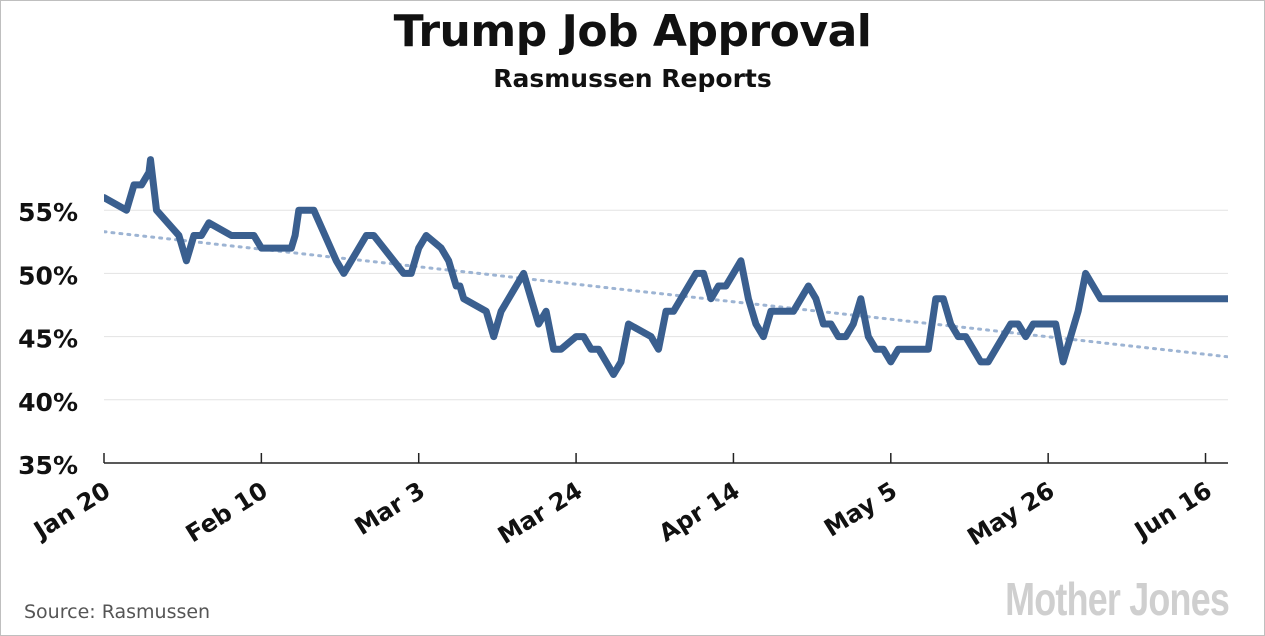 The height and width of the screenshot is (636, 1265). I want to click on x-tick-label: Jun 16, so click(1172, 511).